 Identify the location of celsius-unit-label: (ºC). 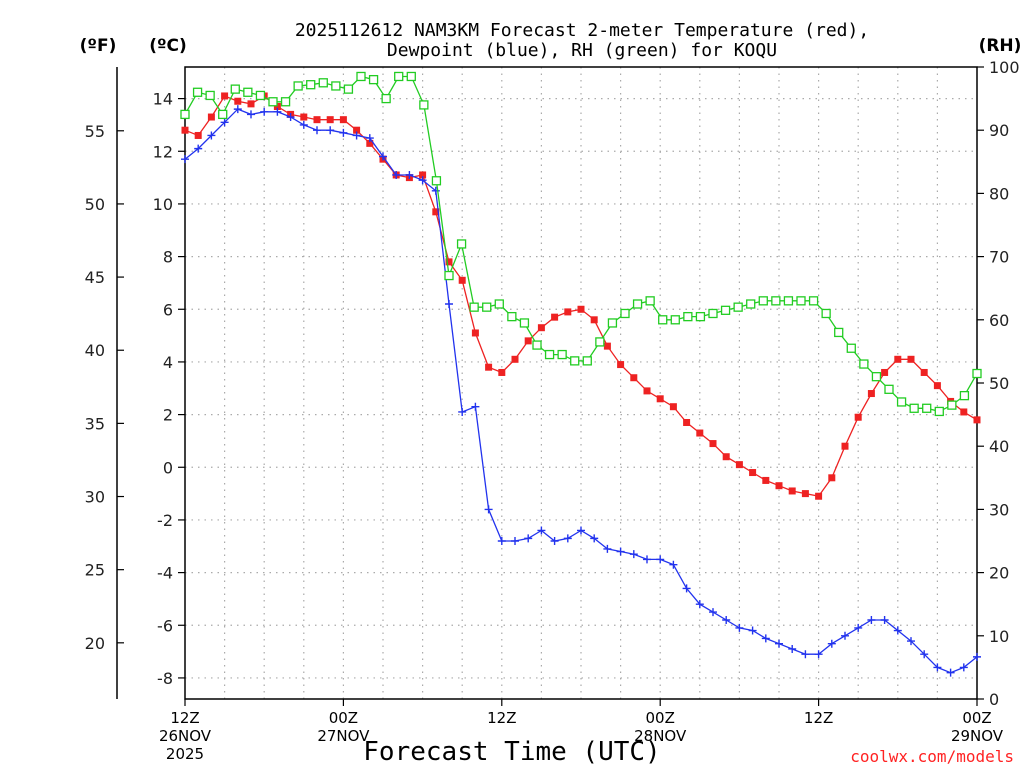
(168, 46).